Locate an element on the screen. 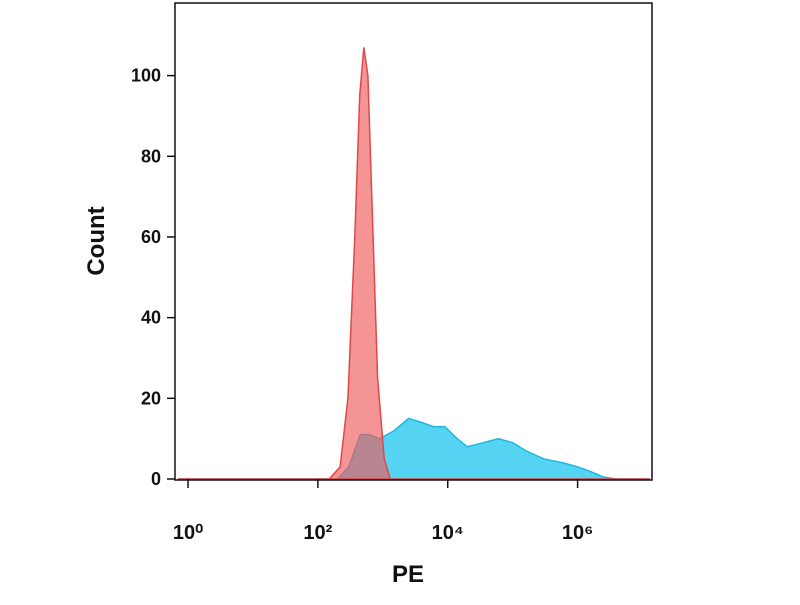 The width and height of the screenshot is (800, 605). x-tick-label: 10⁰ is located at coordinates (188, 533).